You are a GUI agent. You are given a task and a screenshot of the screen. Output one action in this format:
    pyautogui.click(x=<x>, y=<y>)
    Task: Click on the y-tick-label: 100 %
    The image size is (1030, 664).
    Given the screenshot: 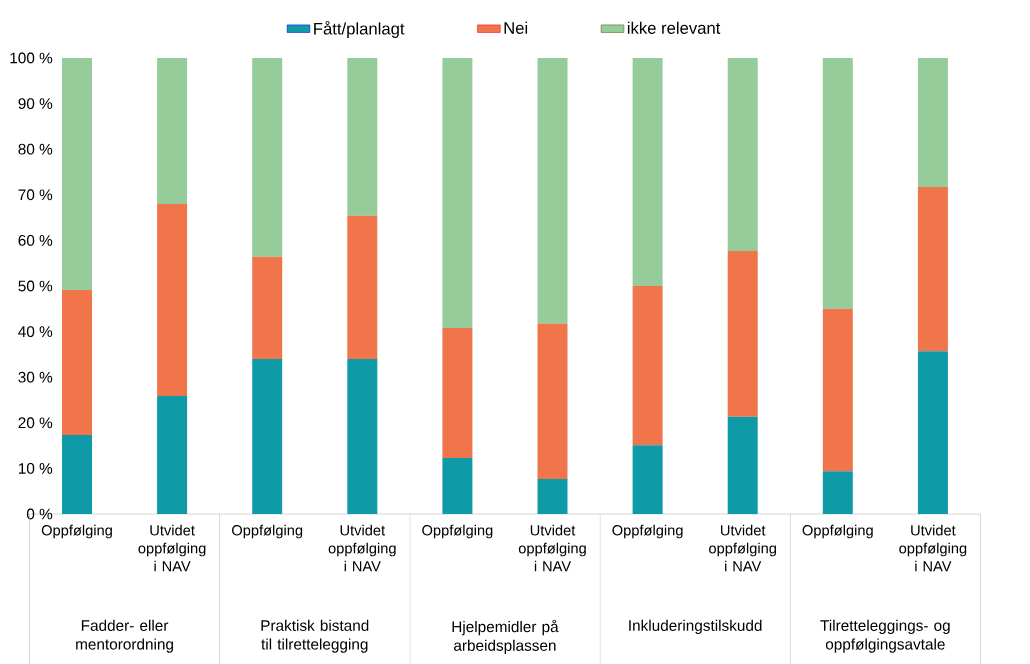 What is the action you would take?
    pyautogui.click(x=31, y=58)
    